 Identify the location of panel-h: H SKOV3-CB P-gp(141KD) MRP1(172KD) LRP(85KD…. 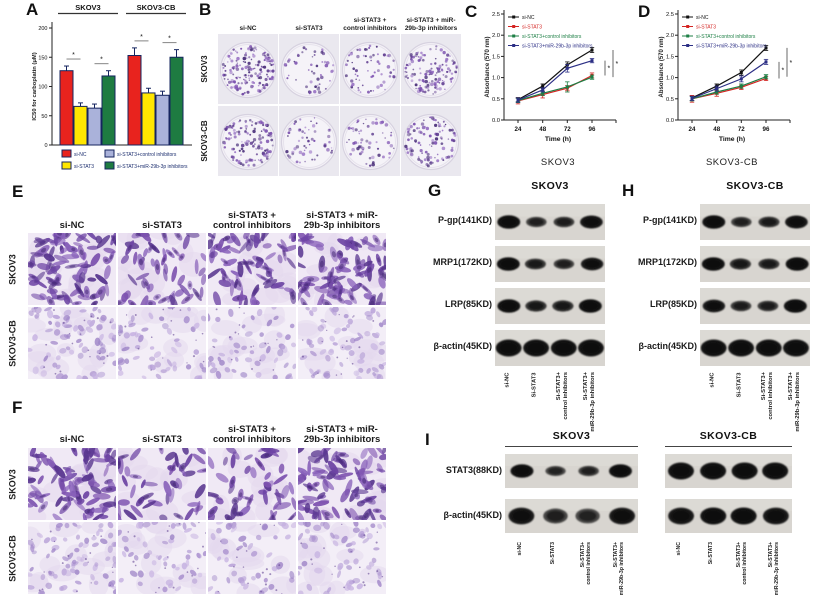
(719, 307).